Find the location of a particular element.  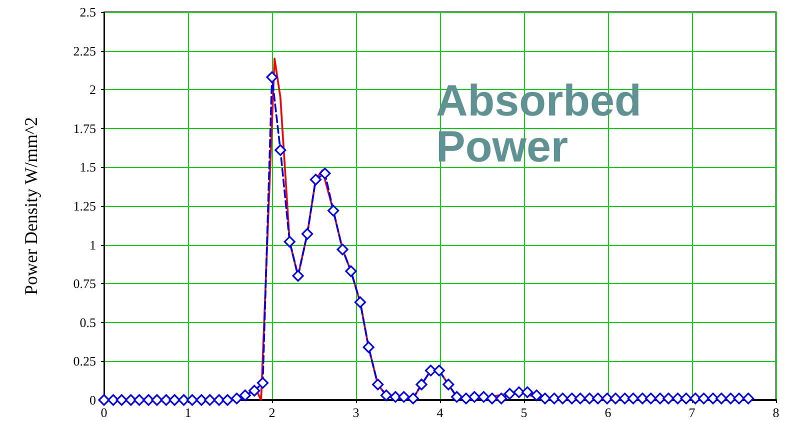

y-tick-label: 1 is located at coordinates (93, 244).